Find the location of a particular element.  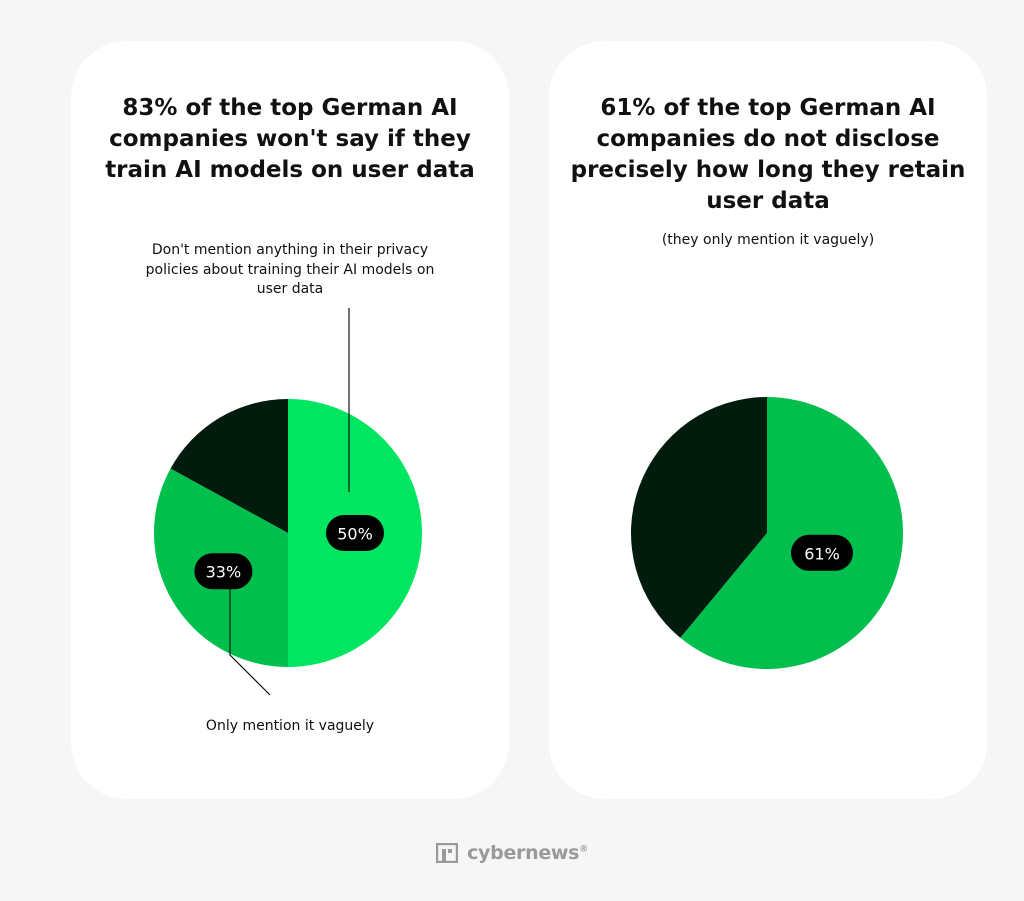

data-label: 50% is located at coordinates (355, 534).